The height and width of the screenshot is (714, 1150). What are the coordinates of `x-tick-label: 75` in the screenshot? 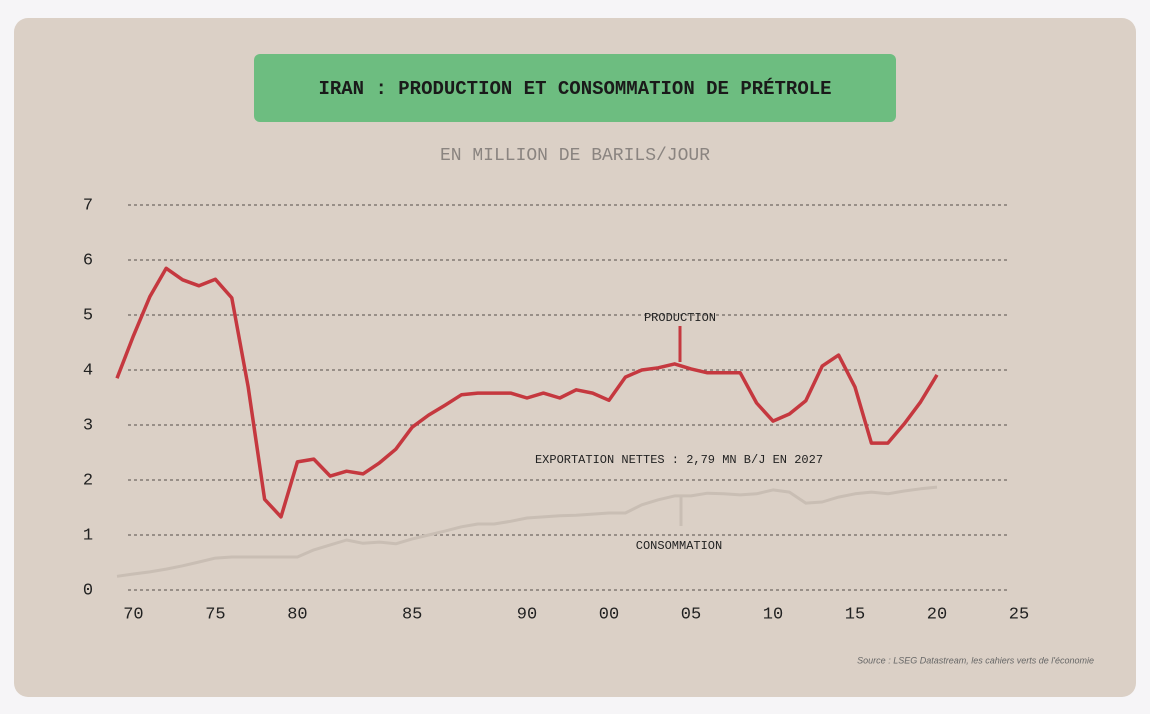 It's located at (215, 614).